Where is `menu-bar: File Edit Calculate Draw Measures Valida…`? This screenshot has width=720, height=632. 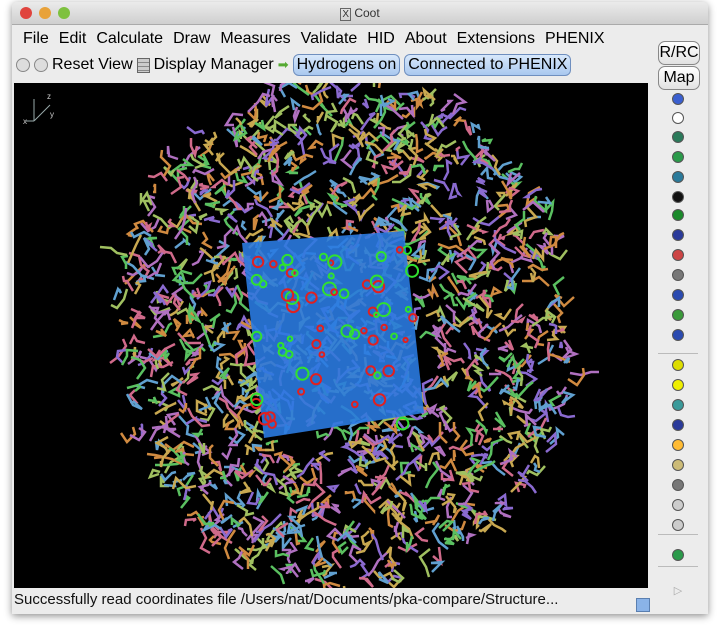
menu-bar: File Edit Calculate Draw Measures Valida… is located at coordinates (314, 39).